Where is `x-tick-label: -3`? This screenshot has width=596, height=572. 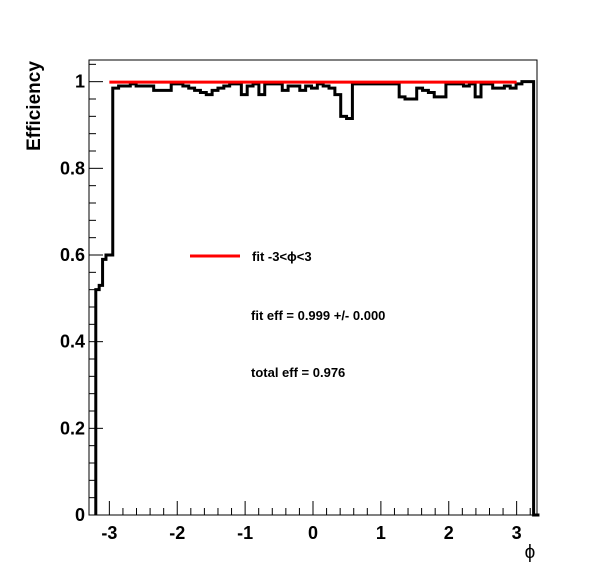 x-tick-label: -3 is located at coordinates (109, 533).